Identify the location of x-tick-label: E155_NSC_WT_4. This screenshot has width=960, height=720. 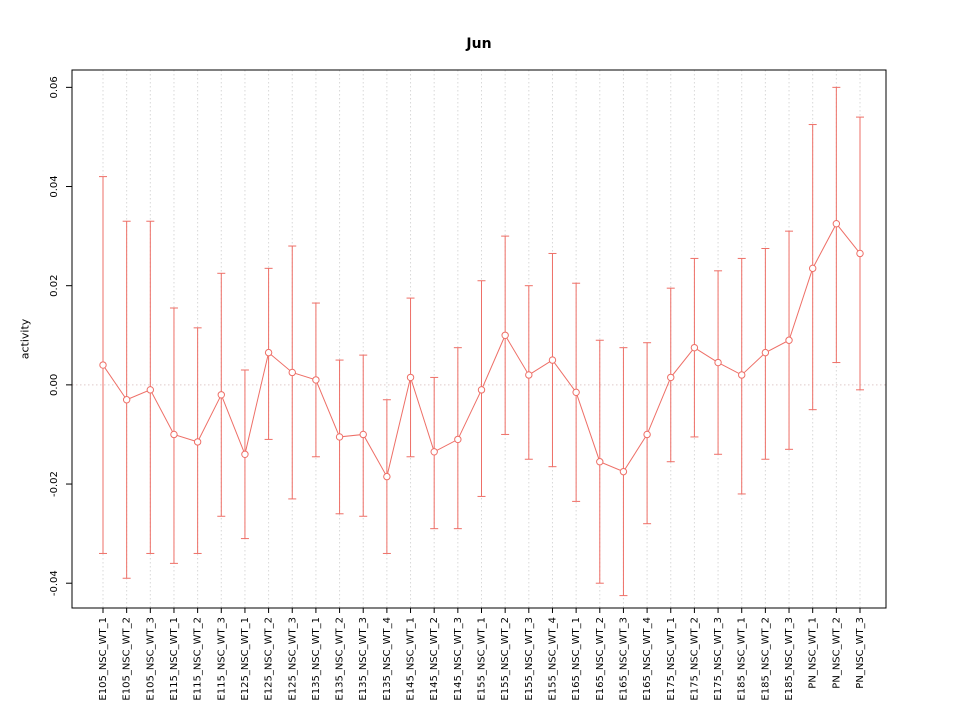
(552, 659).